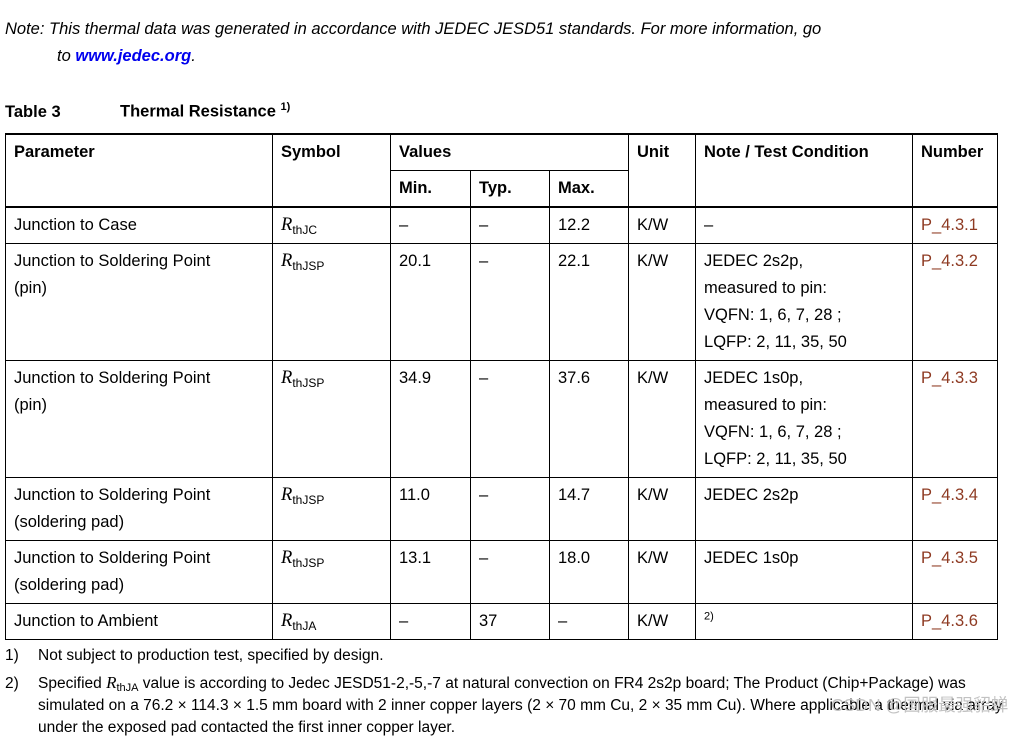 The width and height of the screenshot is (1009, 739). I want to click on number-link: P_4.3.4, so click(949, 494).